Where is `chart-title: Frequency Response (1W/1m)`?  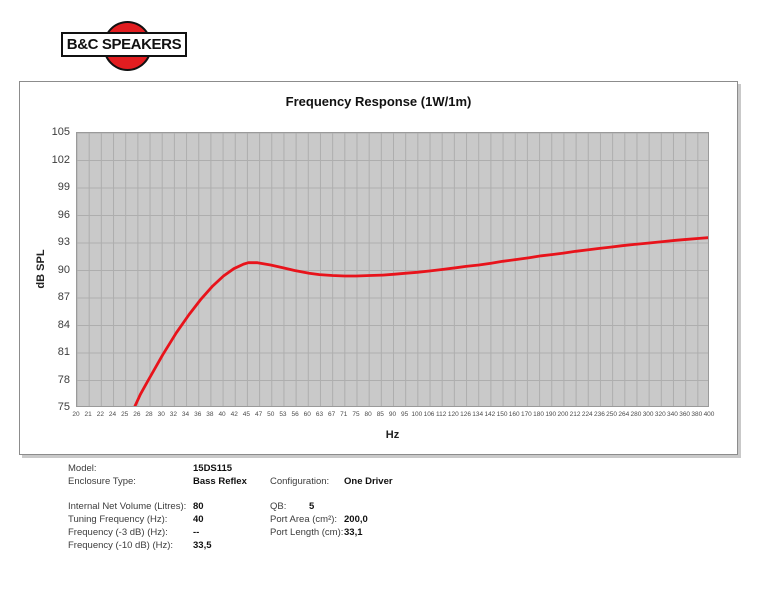
chart-title: Frequency Response (1W/1m) is located at coordinates (378, 101).